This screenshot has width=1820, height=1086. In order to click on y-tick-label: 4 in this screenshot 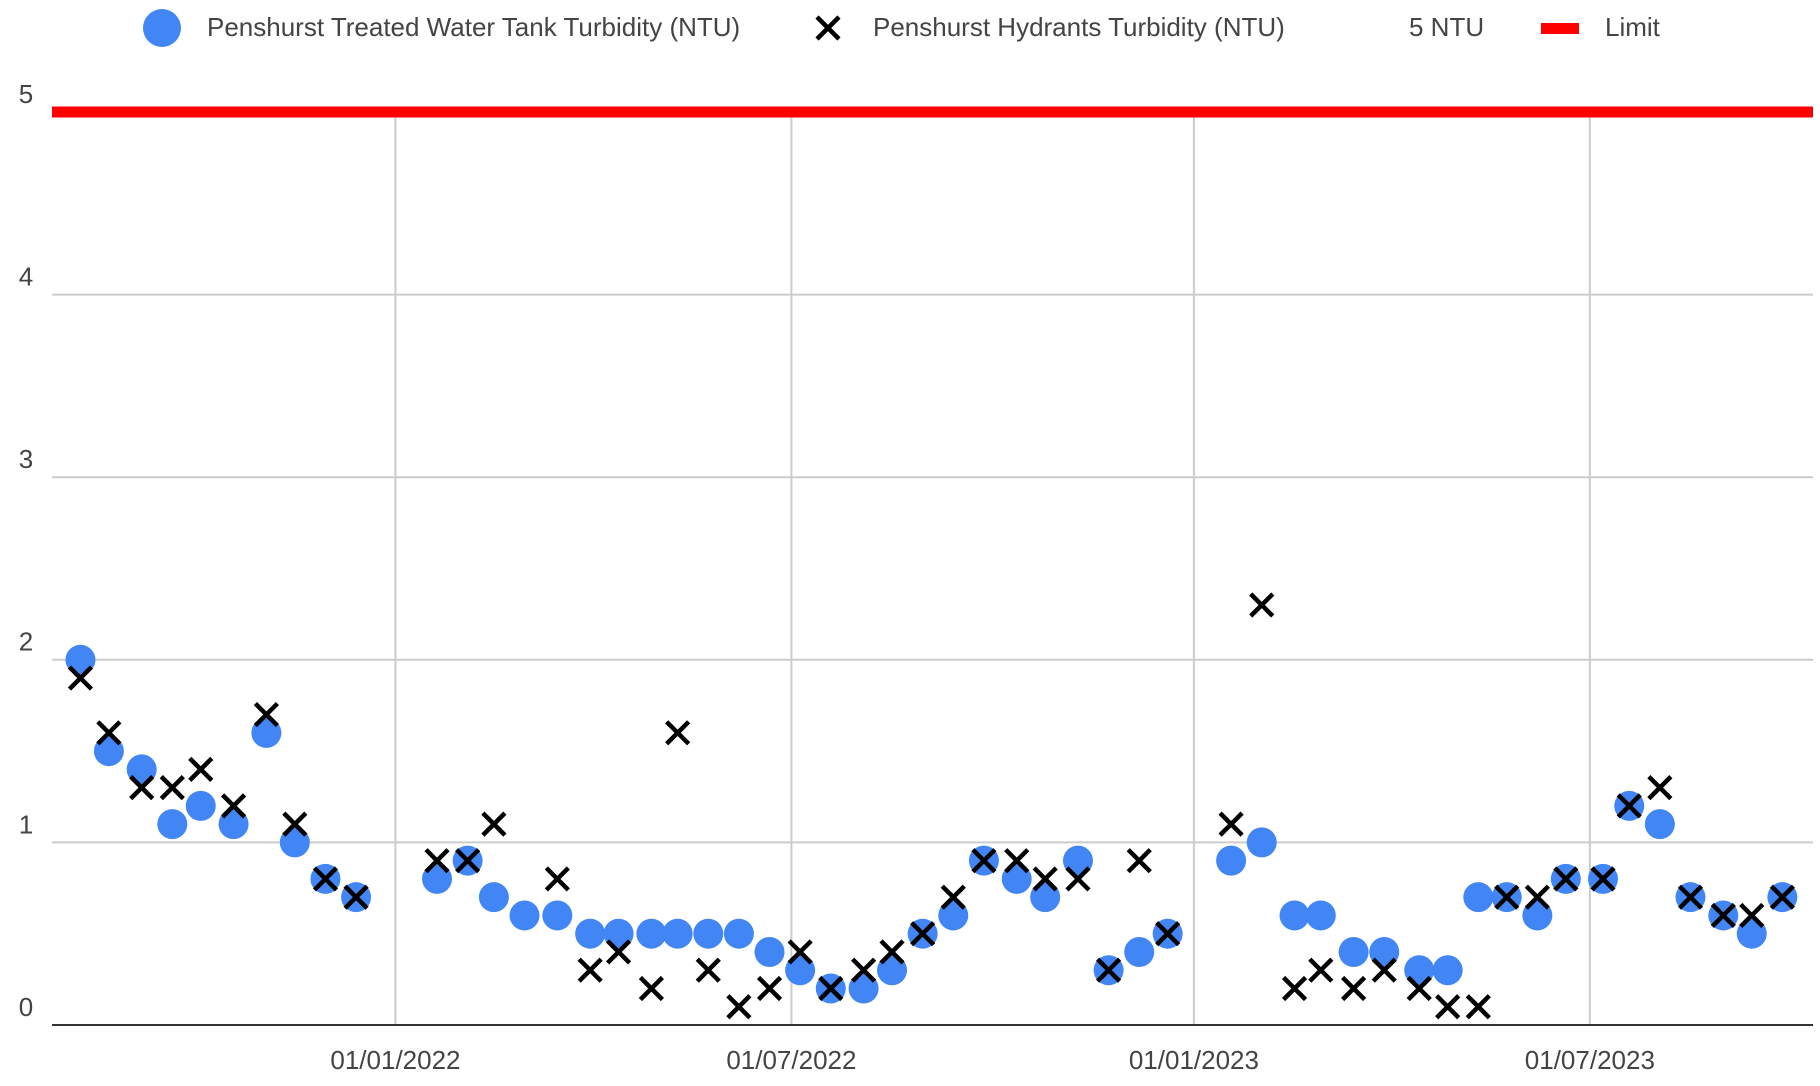, I will do `click(26, 276)`.